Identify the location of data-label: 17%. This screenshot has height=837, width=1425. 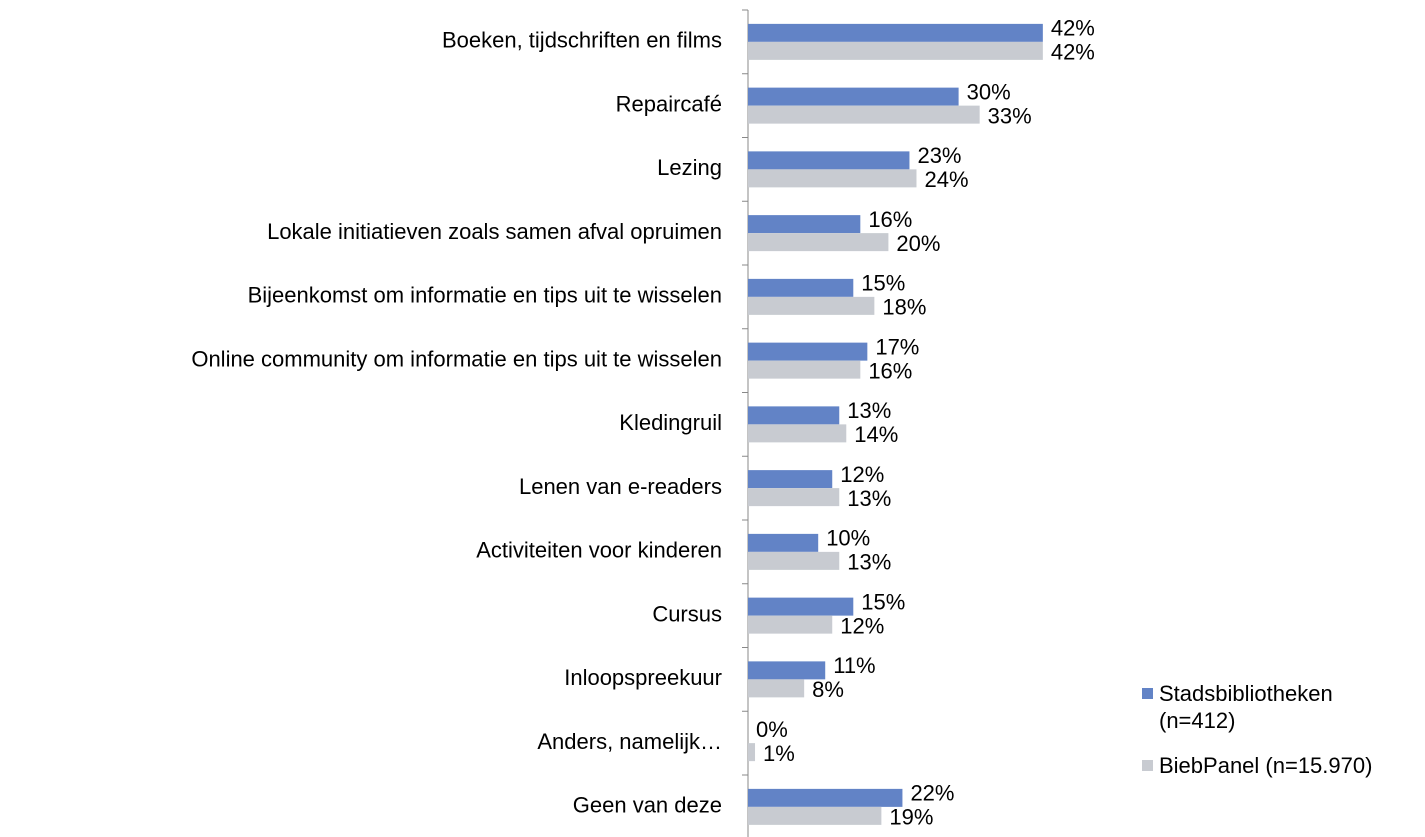
(897, 346).